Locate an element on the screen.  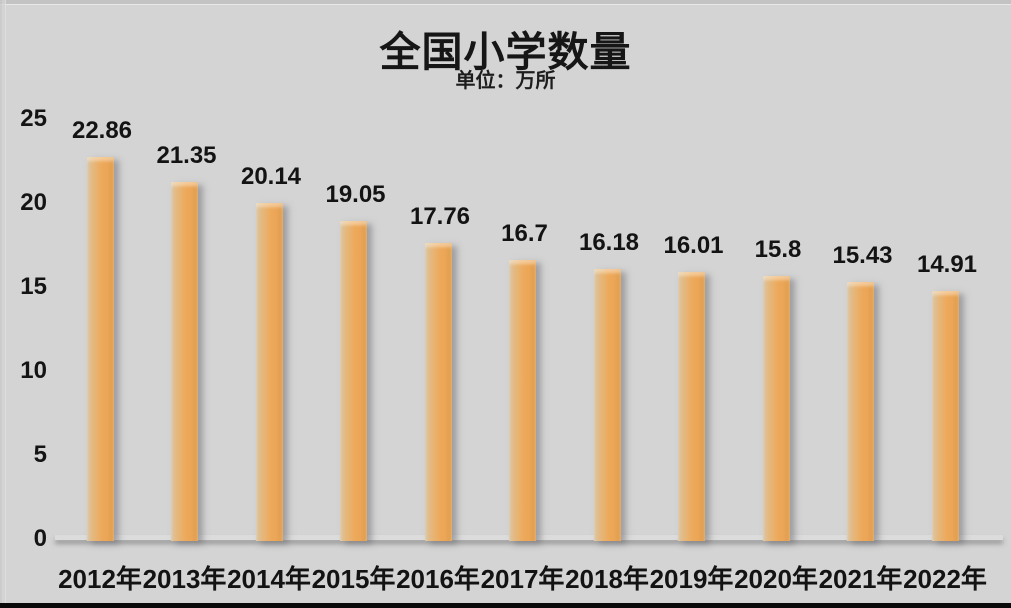
x-tick-label: 2013年 is located at coordinates (184, 579).